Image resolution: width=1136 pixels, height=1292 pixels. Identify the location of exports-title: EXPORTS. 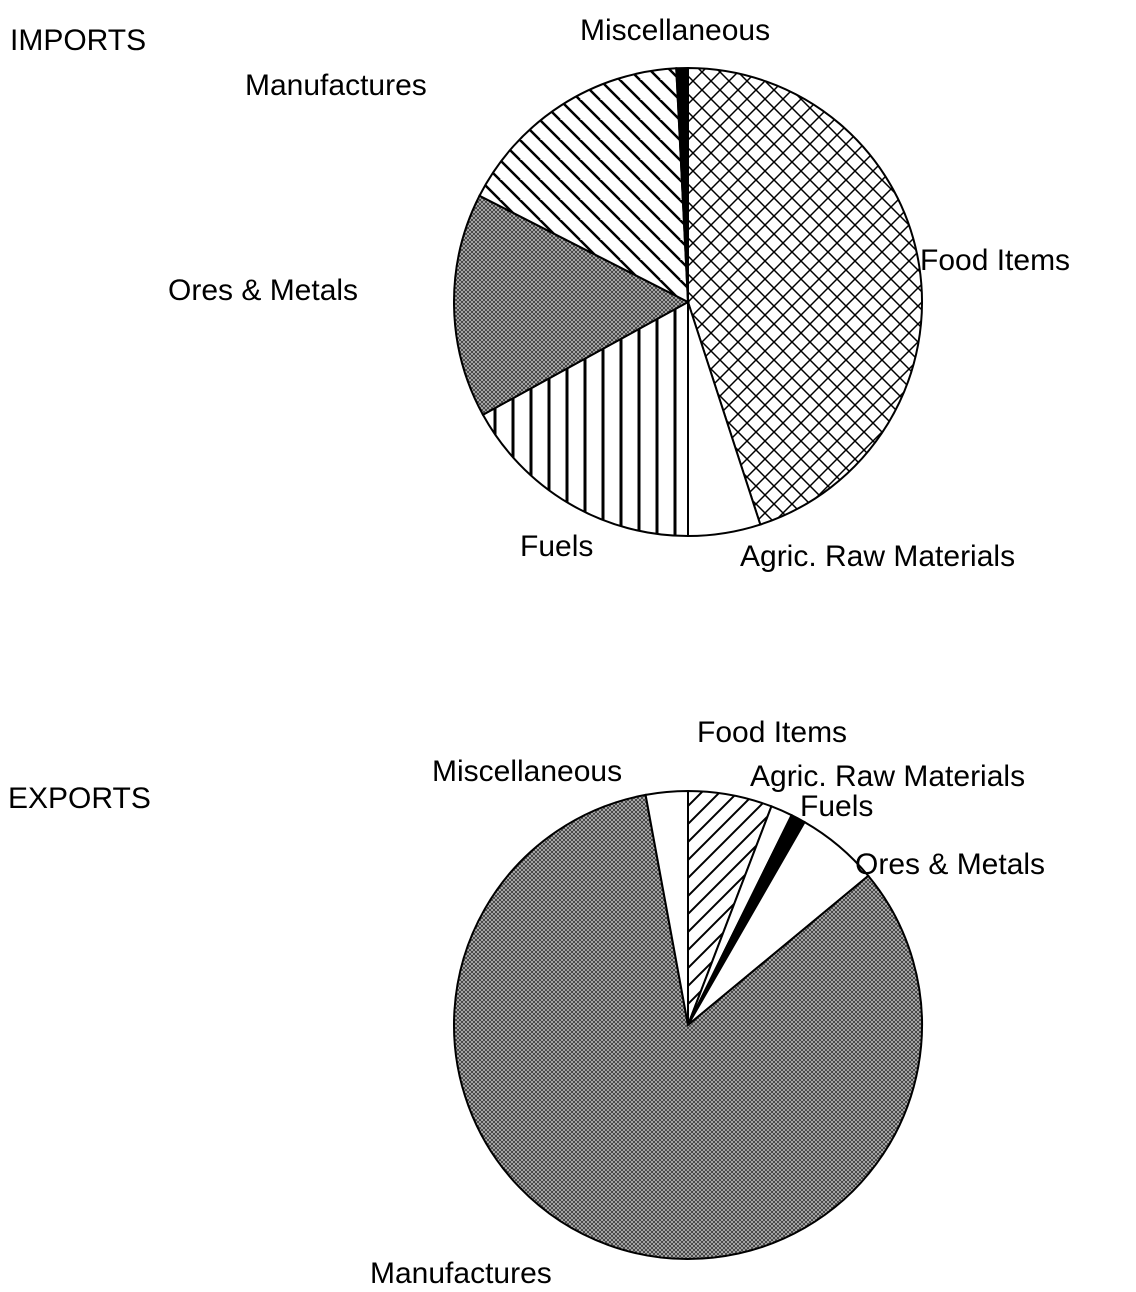
(79, 798).